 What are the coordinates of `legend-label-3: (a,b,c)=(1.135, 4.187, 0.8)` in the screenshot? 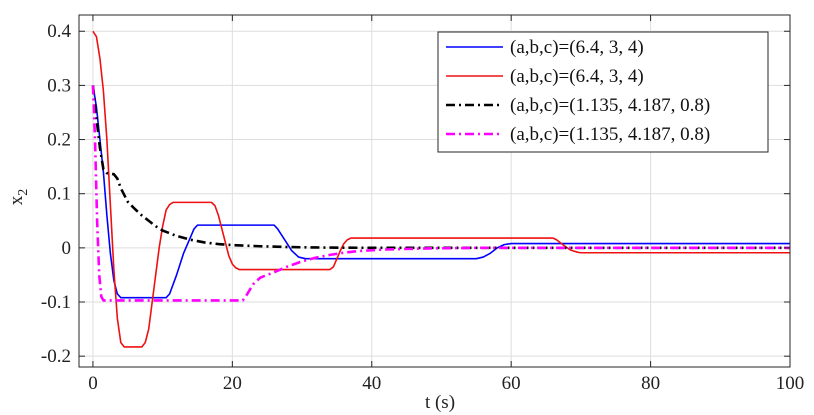 It's located at (610, 105).